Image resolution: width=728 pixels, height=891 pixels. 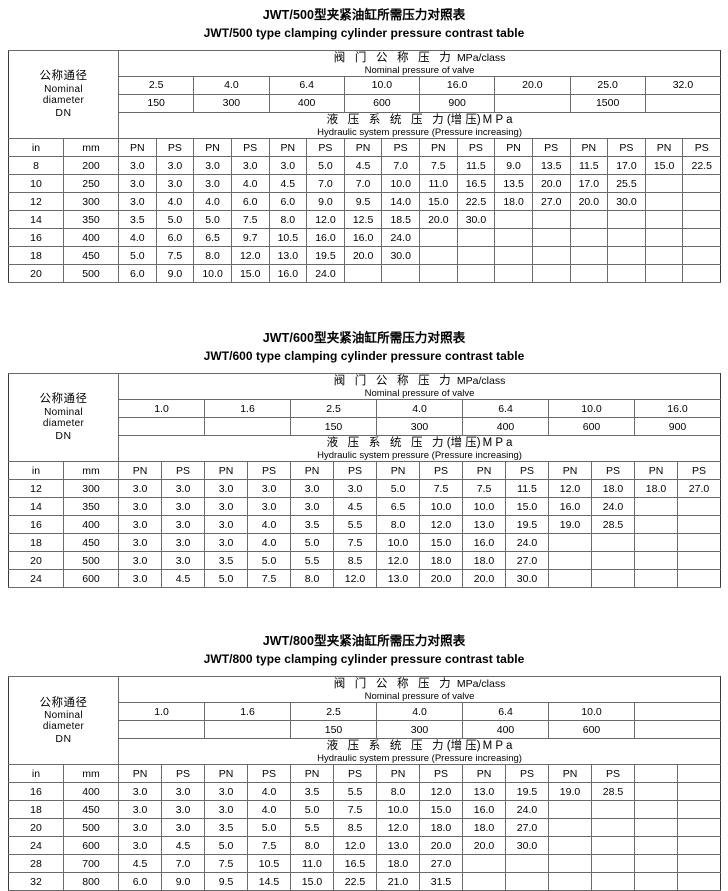 What do you see at coordinates (476, 166) in the screenshot?
I see `cell-pressure-value: 11.5` at bounding box center [476, 166].